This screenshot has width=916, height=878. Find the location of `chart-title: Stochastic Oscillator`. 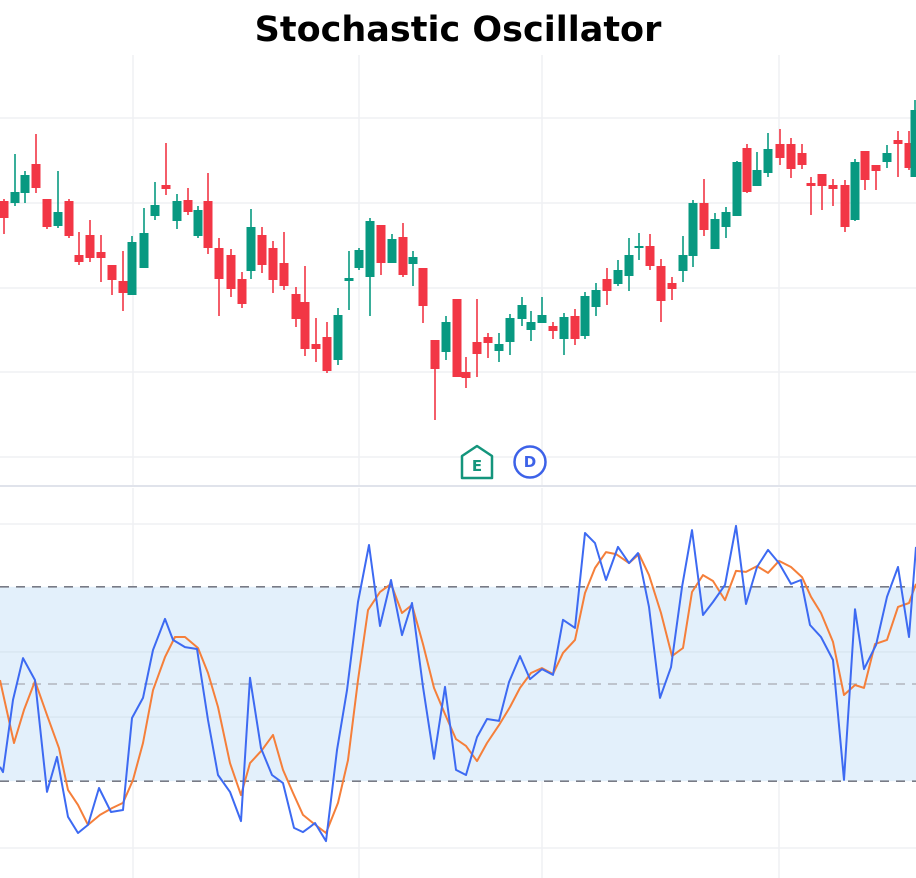

chart-title: Stochastic Oscillator is located at coordinates (458, 30).